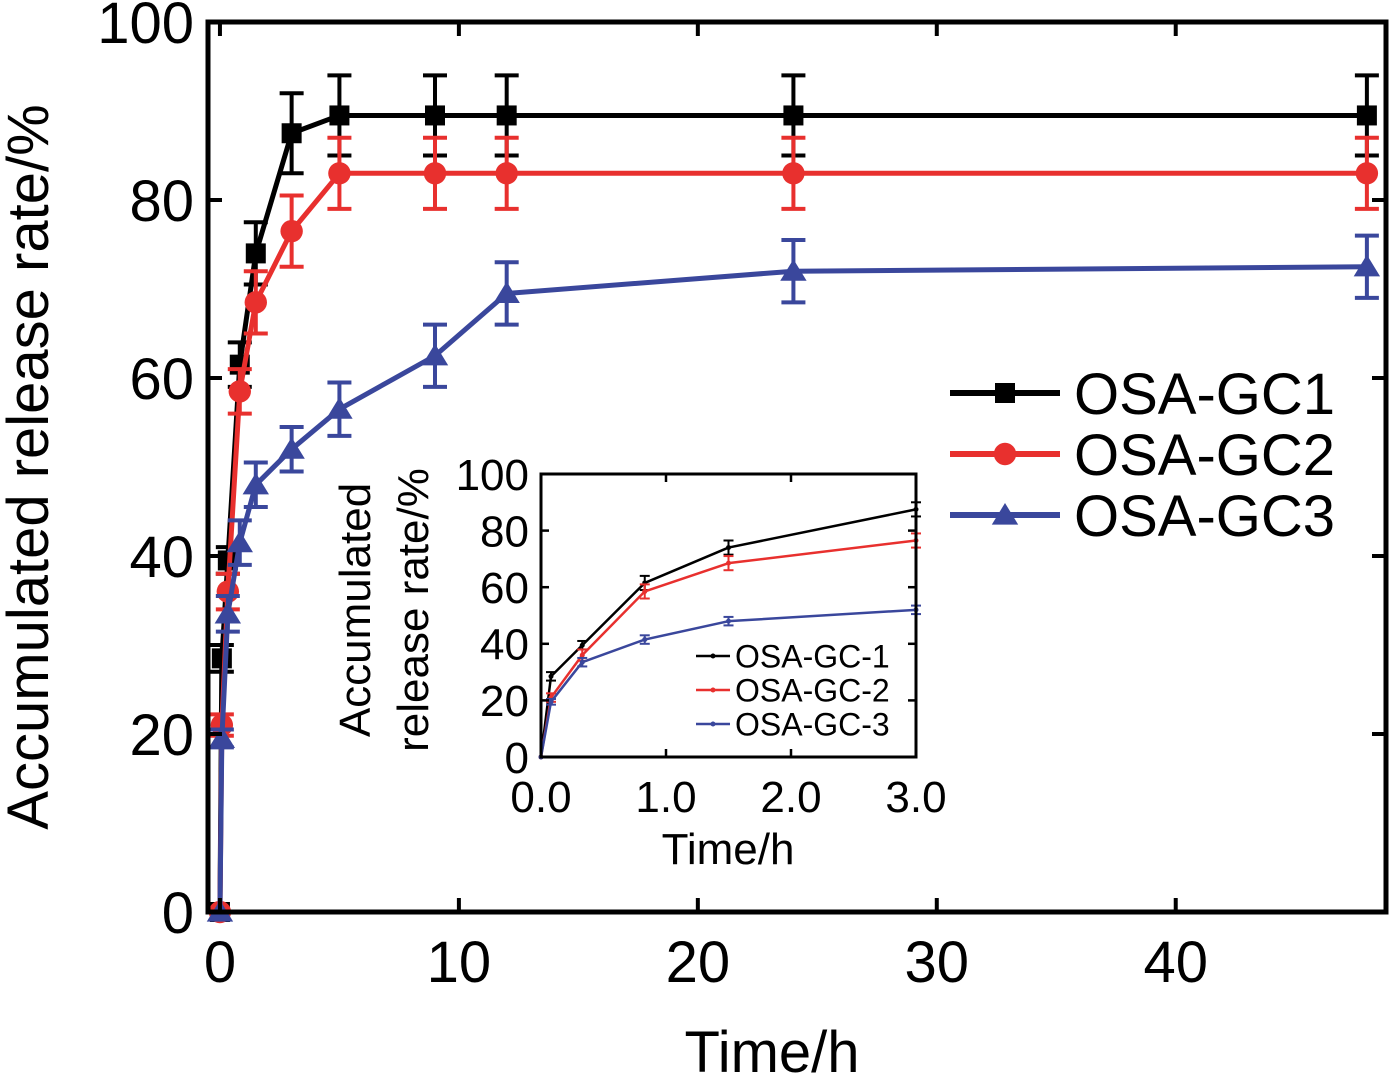 This screenshot has width=1391, height=1079. What do you see at coordinates (504, 645) in the screenshot?
I see `inset-y-tick-label: 40` at bounding box center [504, 645].